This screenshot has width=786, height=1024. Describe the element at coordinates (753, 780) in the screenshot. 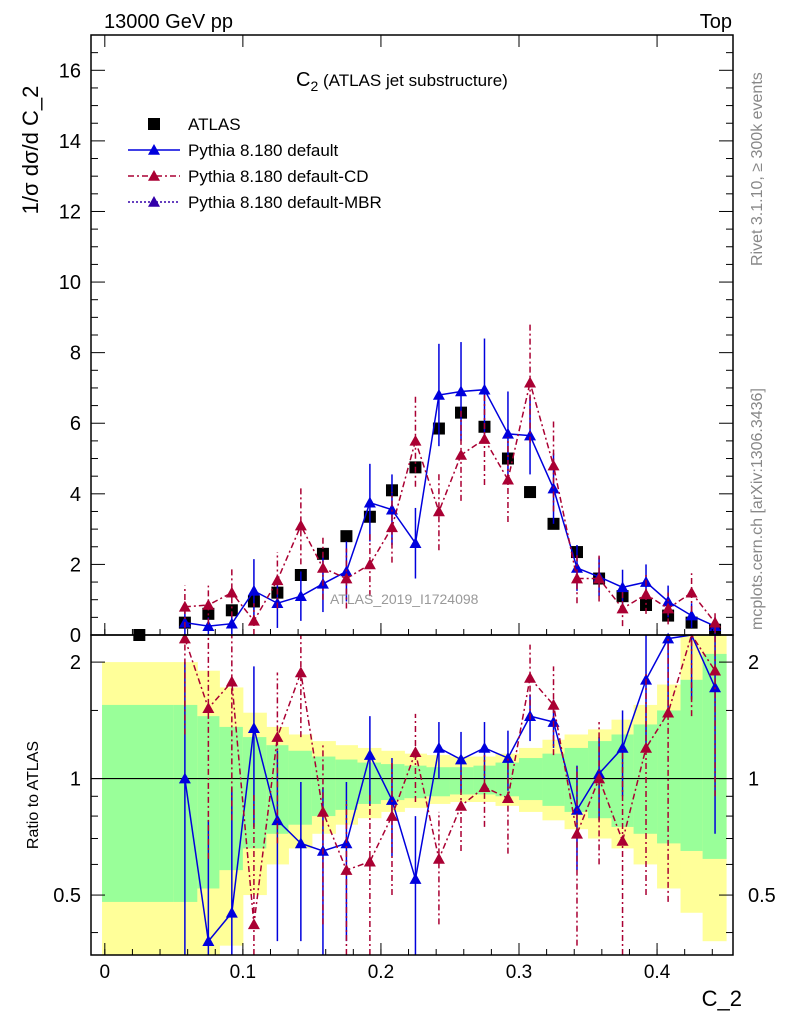

I see `ratio-tick-label-right: 1` at that location.